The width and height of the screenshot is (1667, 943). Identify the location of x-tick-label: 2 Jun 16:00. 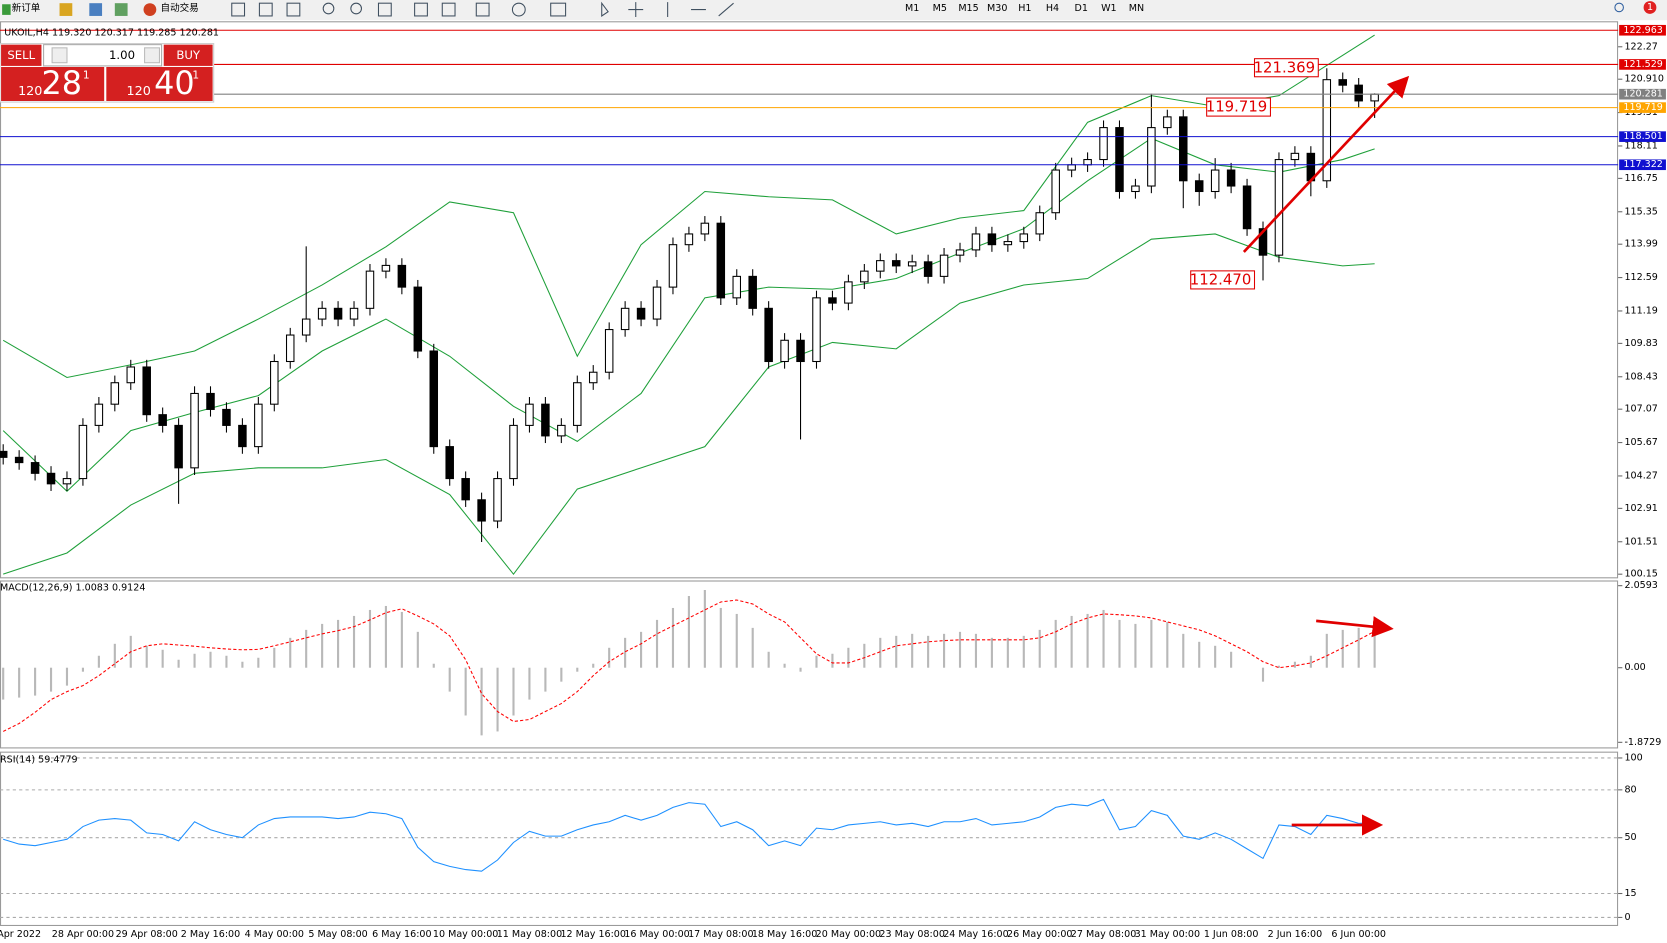
(1295, 934).